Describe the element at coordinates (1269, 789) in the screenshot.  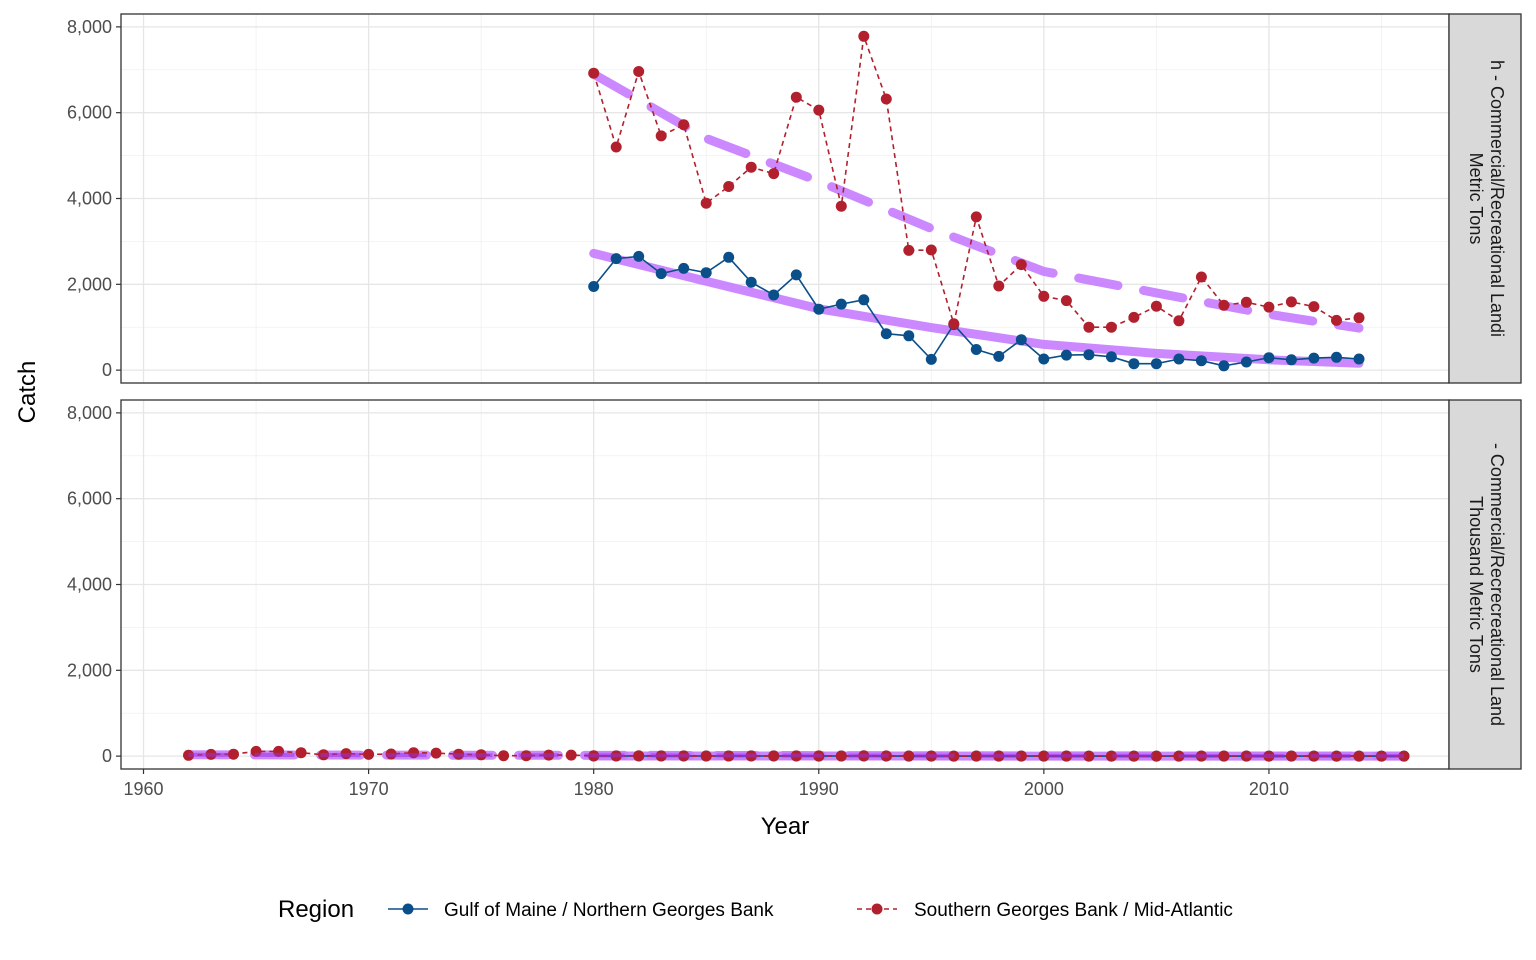
I see `x-tick-label: 2010` at that location.